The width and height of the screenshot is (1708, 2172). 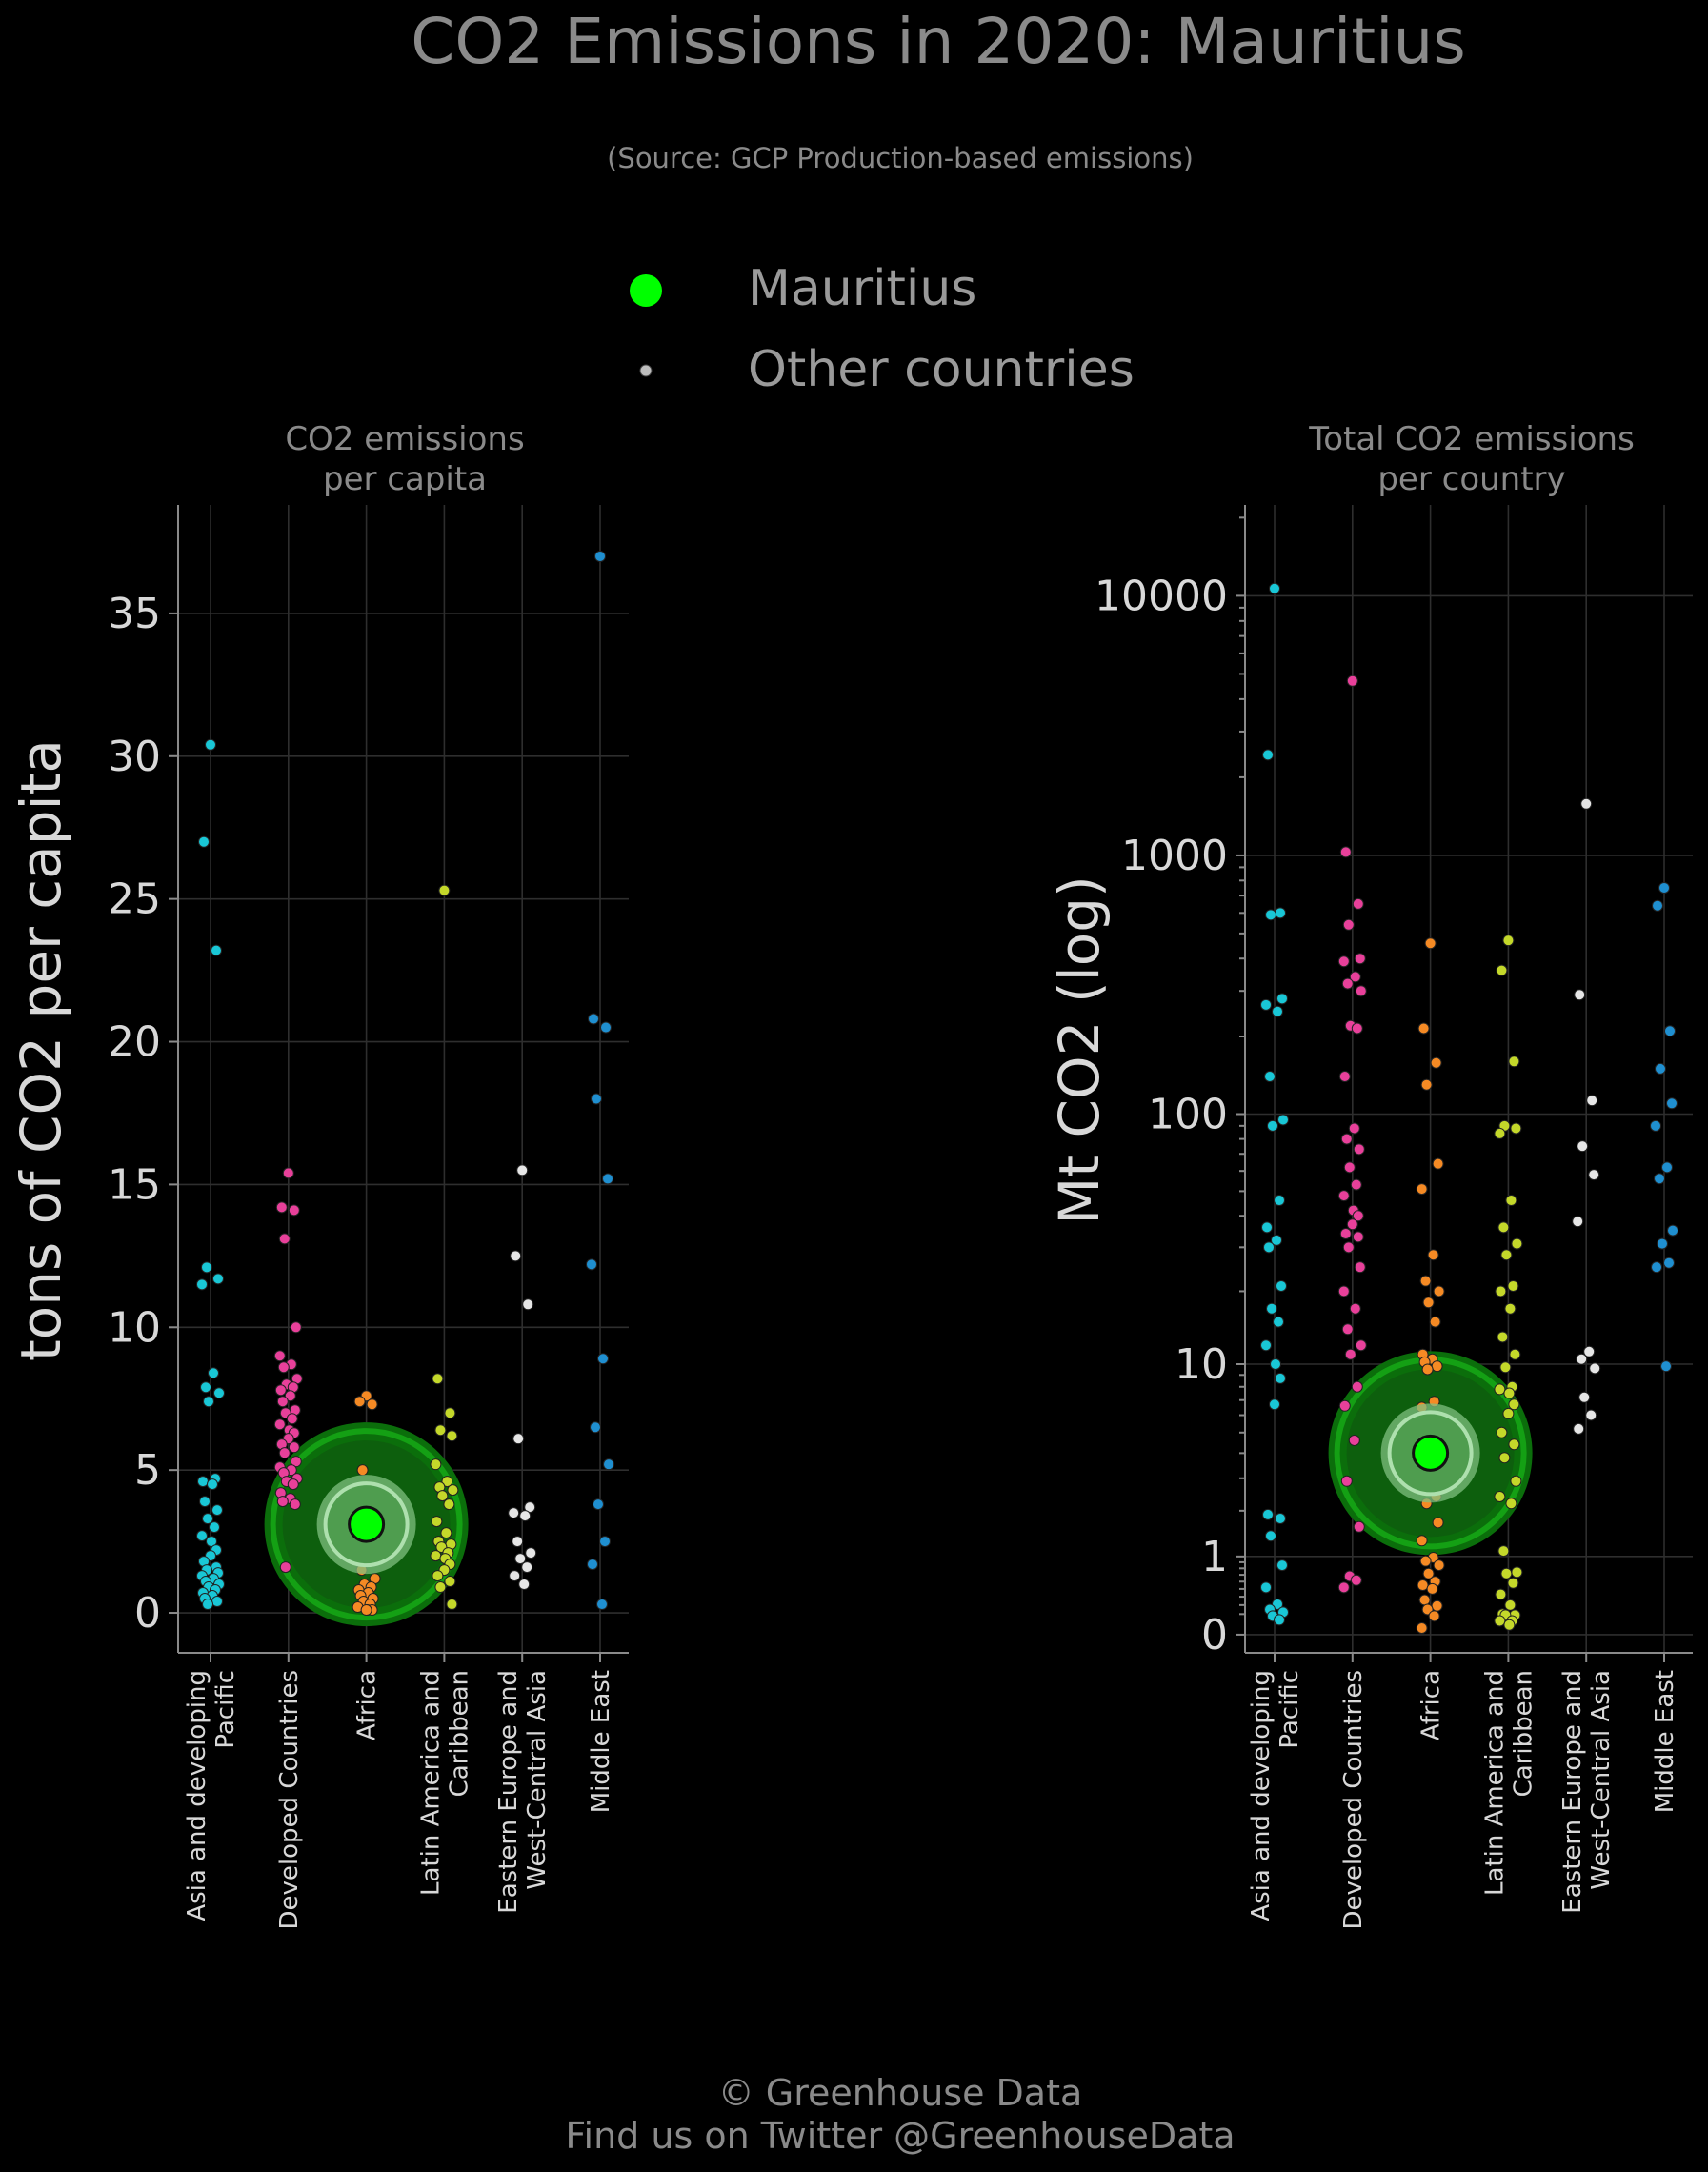 What do you see at coordinates (1080, 1049) in the screenshot?
I see `y-axis-label: Mt CO2 (log)` at bounding box center [1080, 1049].